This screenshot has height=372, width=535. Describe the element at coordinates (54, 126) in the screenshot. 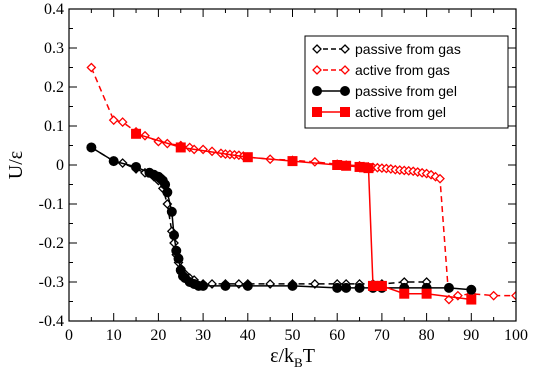

I see `y-tick-label: 0.1` at that location.